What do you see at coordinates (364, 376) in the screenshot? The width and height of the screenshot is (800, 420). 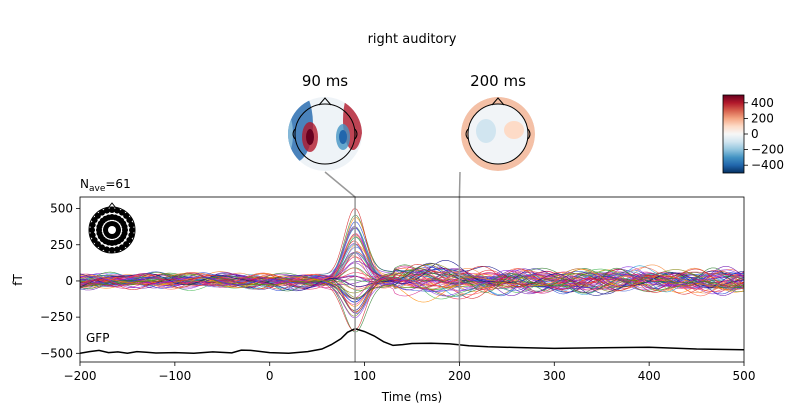 I see `x-tick-label: 100` at bounding box center [364, 376].